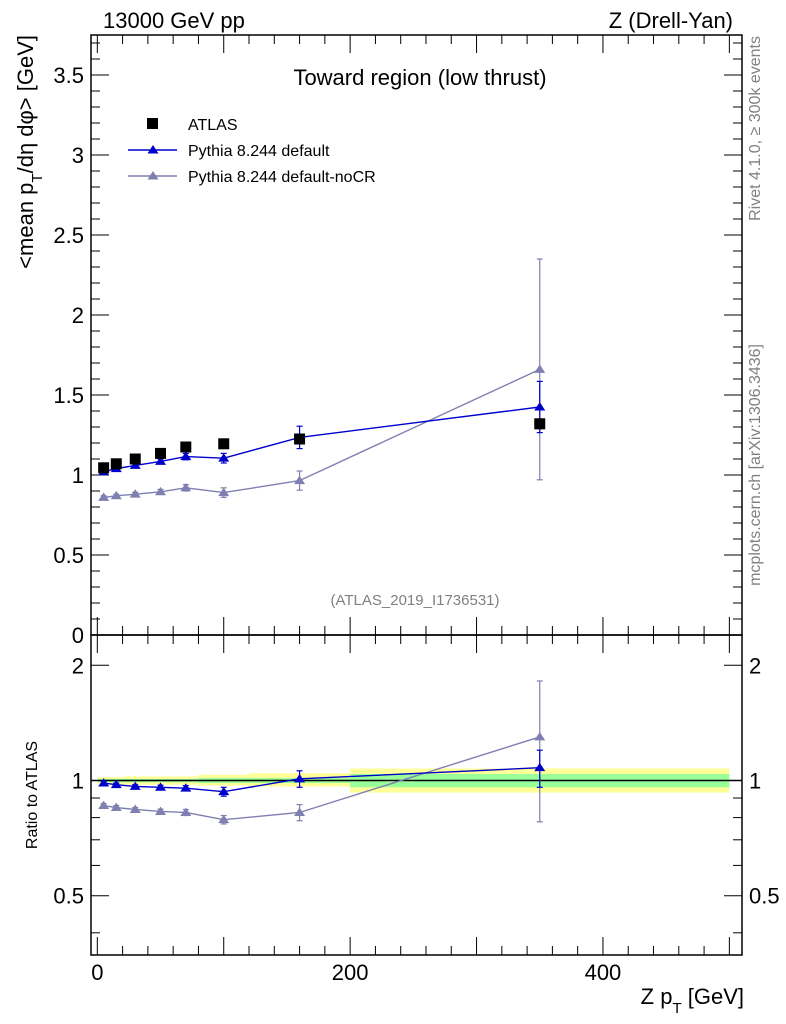 Image resolution: width=786 pixels, height=1024 pixels. I want to click on process-label: Z (Drell-Yan), so click(671, 20).